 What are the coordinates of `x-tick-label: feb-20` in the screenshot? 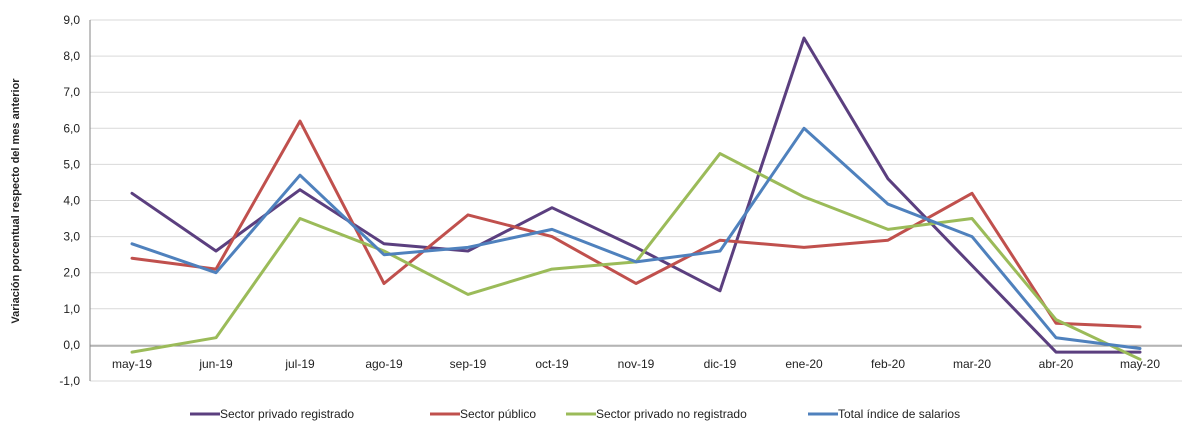 It's located at (888, 364).